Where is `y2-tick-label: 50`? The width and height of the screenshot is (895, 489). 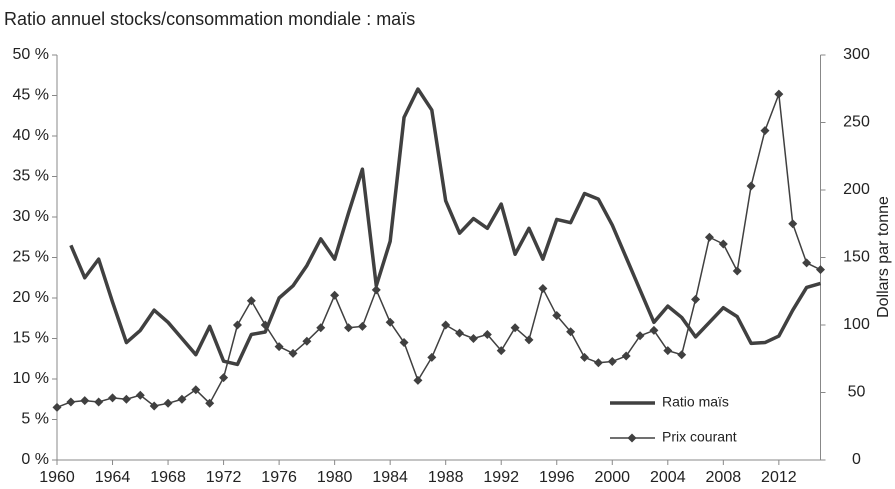
y2-tick-label: 50 is located at coordinates (857, 392).